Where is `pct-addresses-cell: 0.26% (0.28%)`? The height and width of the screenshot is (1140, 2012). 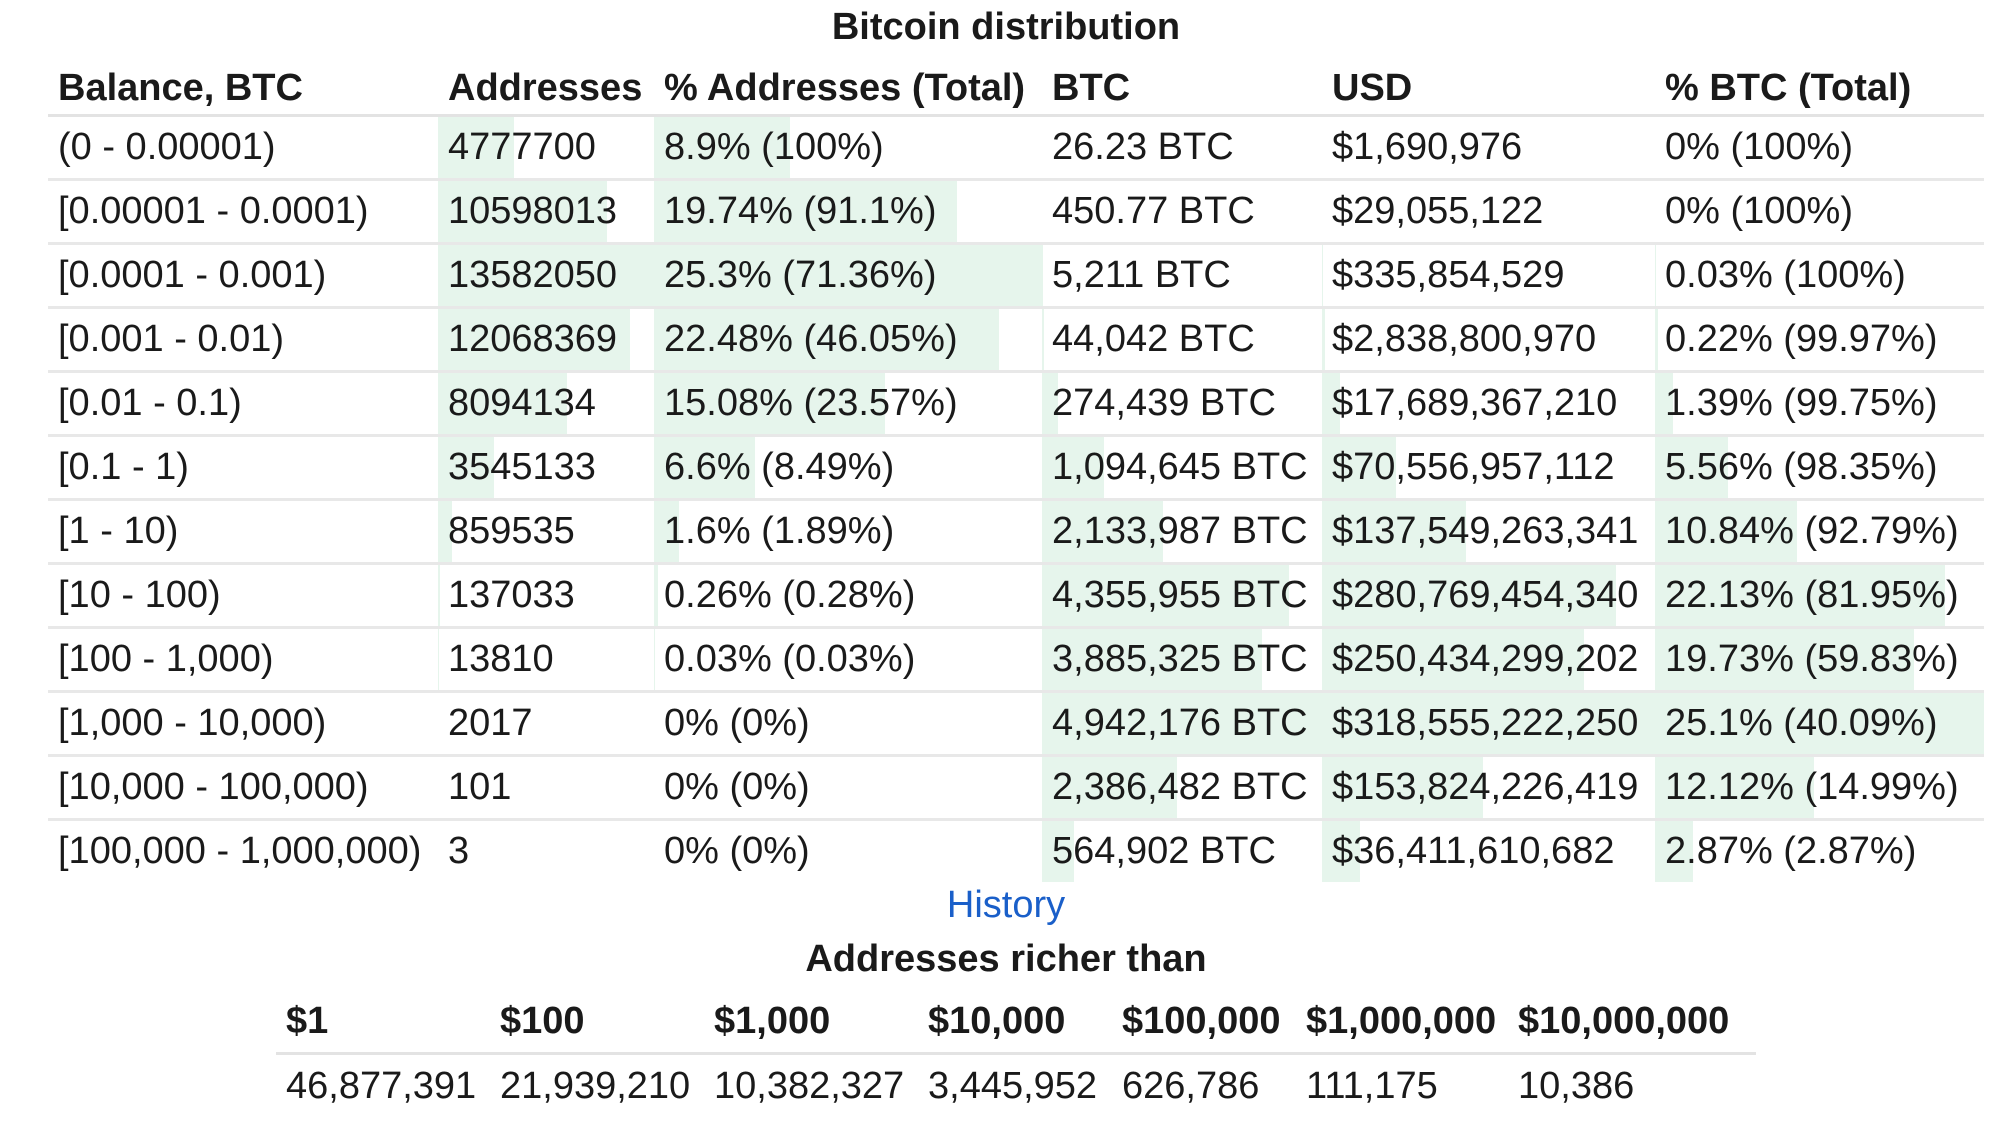
pct-addresses-cell: 0.26% (0.28%) is located at coordinates (848, 596).